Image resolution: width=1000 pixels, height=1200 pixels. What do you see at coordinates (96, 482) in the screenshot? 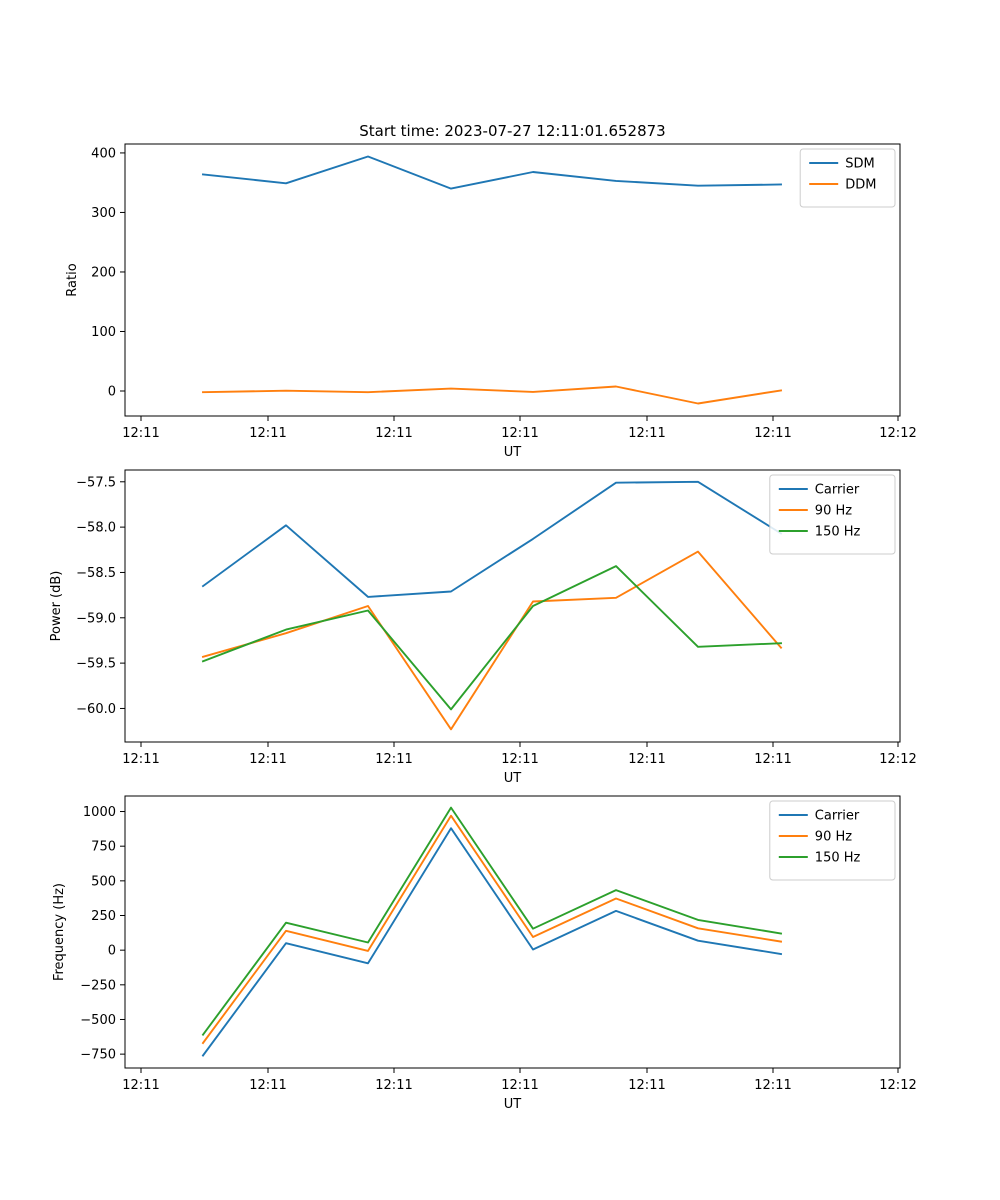
I see `y-tick-label: −57.5` at bounding box center [96, 482].